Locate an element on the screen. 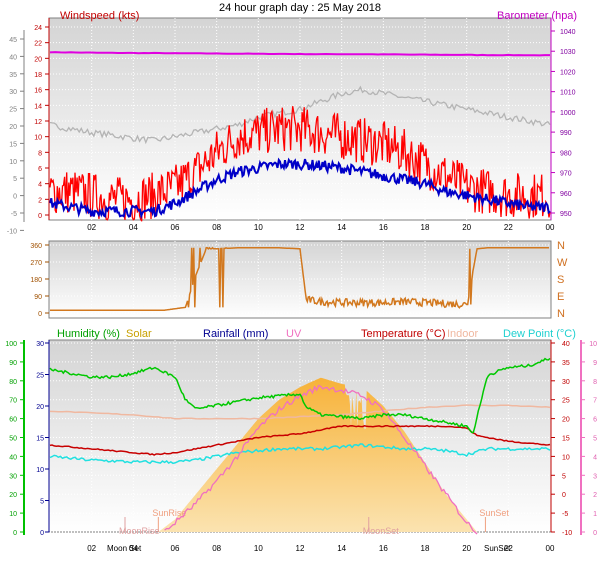 This screenshot has width=608, height=566. weather-x-tick-label: 06 is located at coordinates (175, 548).